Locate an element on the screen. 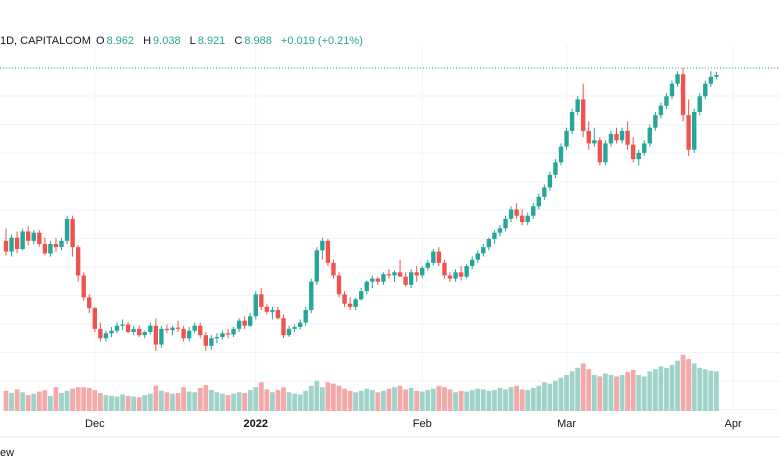 This screenshot has height=475, width=780. time-axis-label: Apr is located at coordinates (732, 424).